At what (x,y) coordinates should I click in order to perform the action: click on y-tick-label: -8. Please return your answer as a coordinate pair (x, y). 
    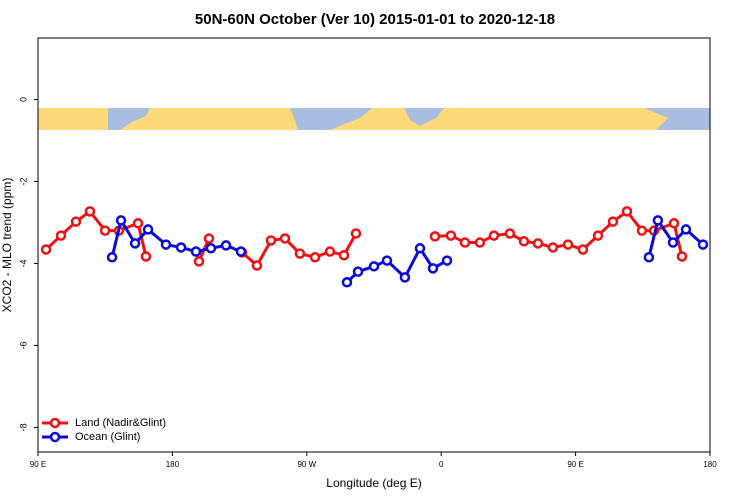
    Looking at the image, I should click on (23, 427).